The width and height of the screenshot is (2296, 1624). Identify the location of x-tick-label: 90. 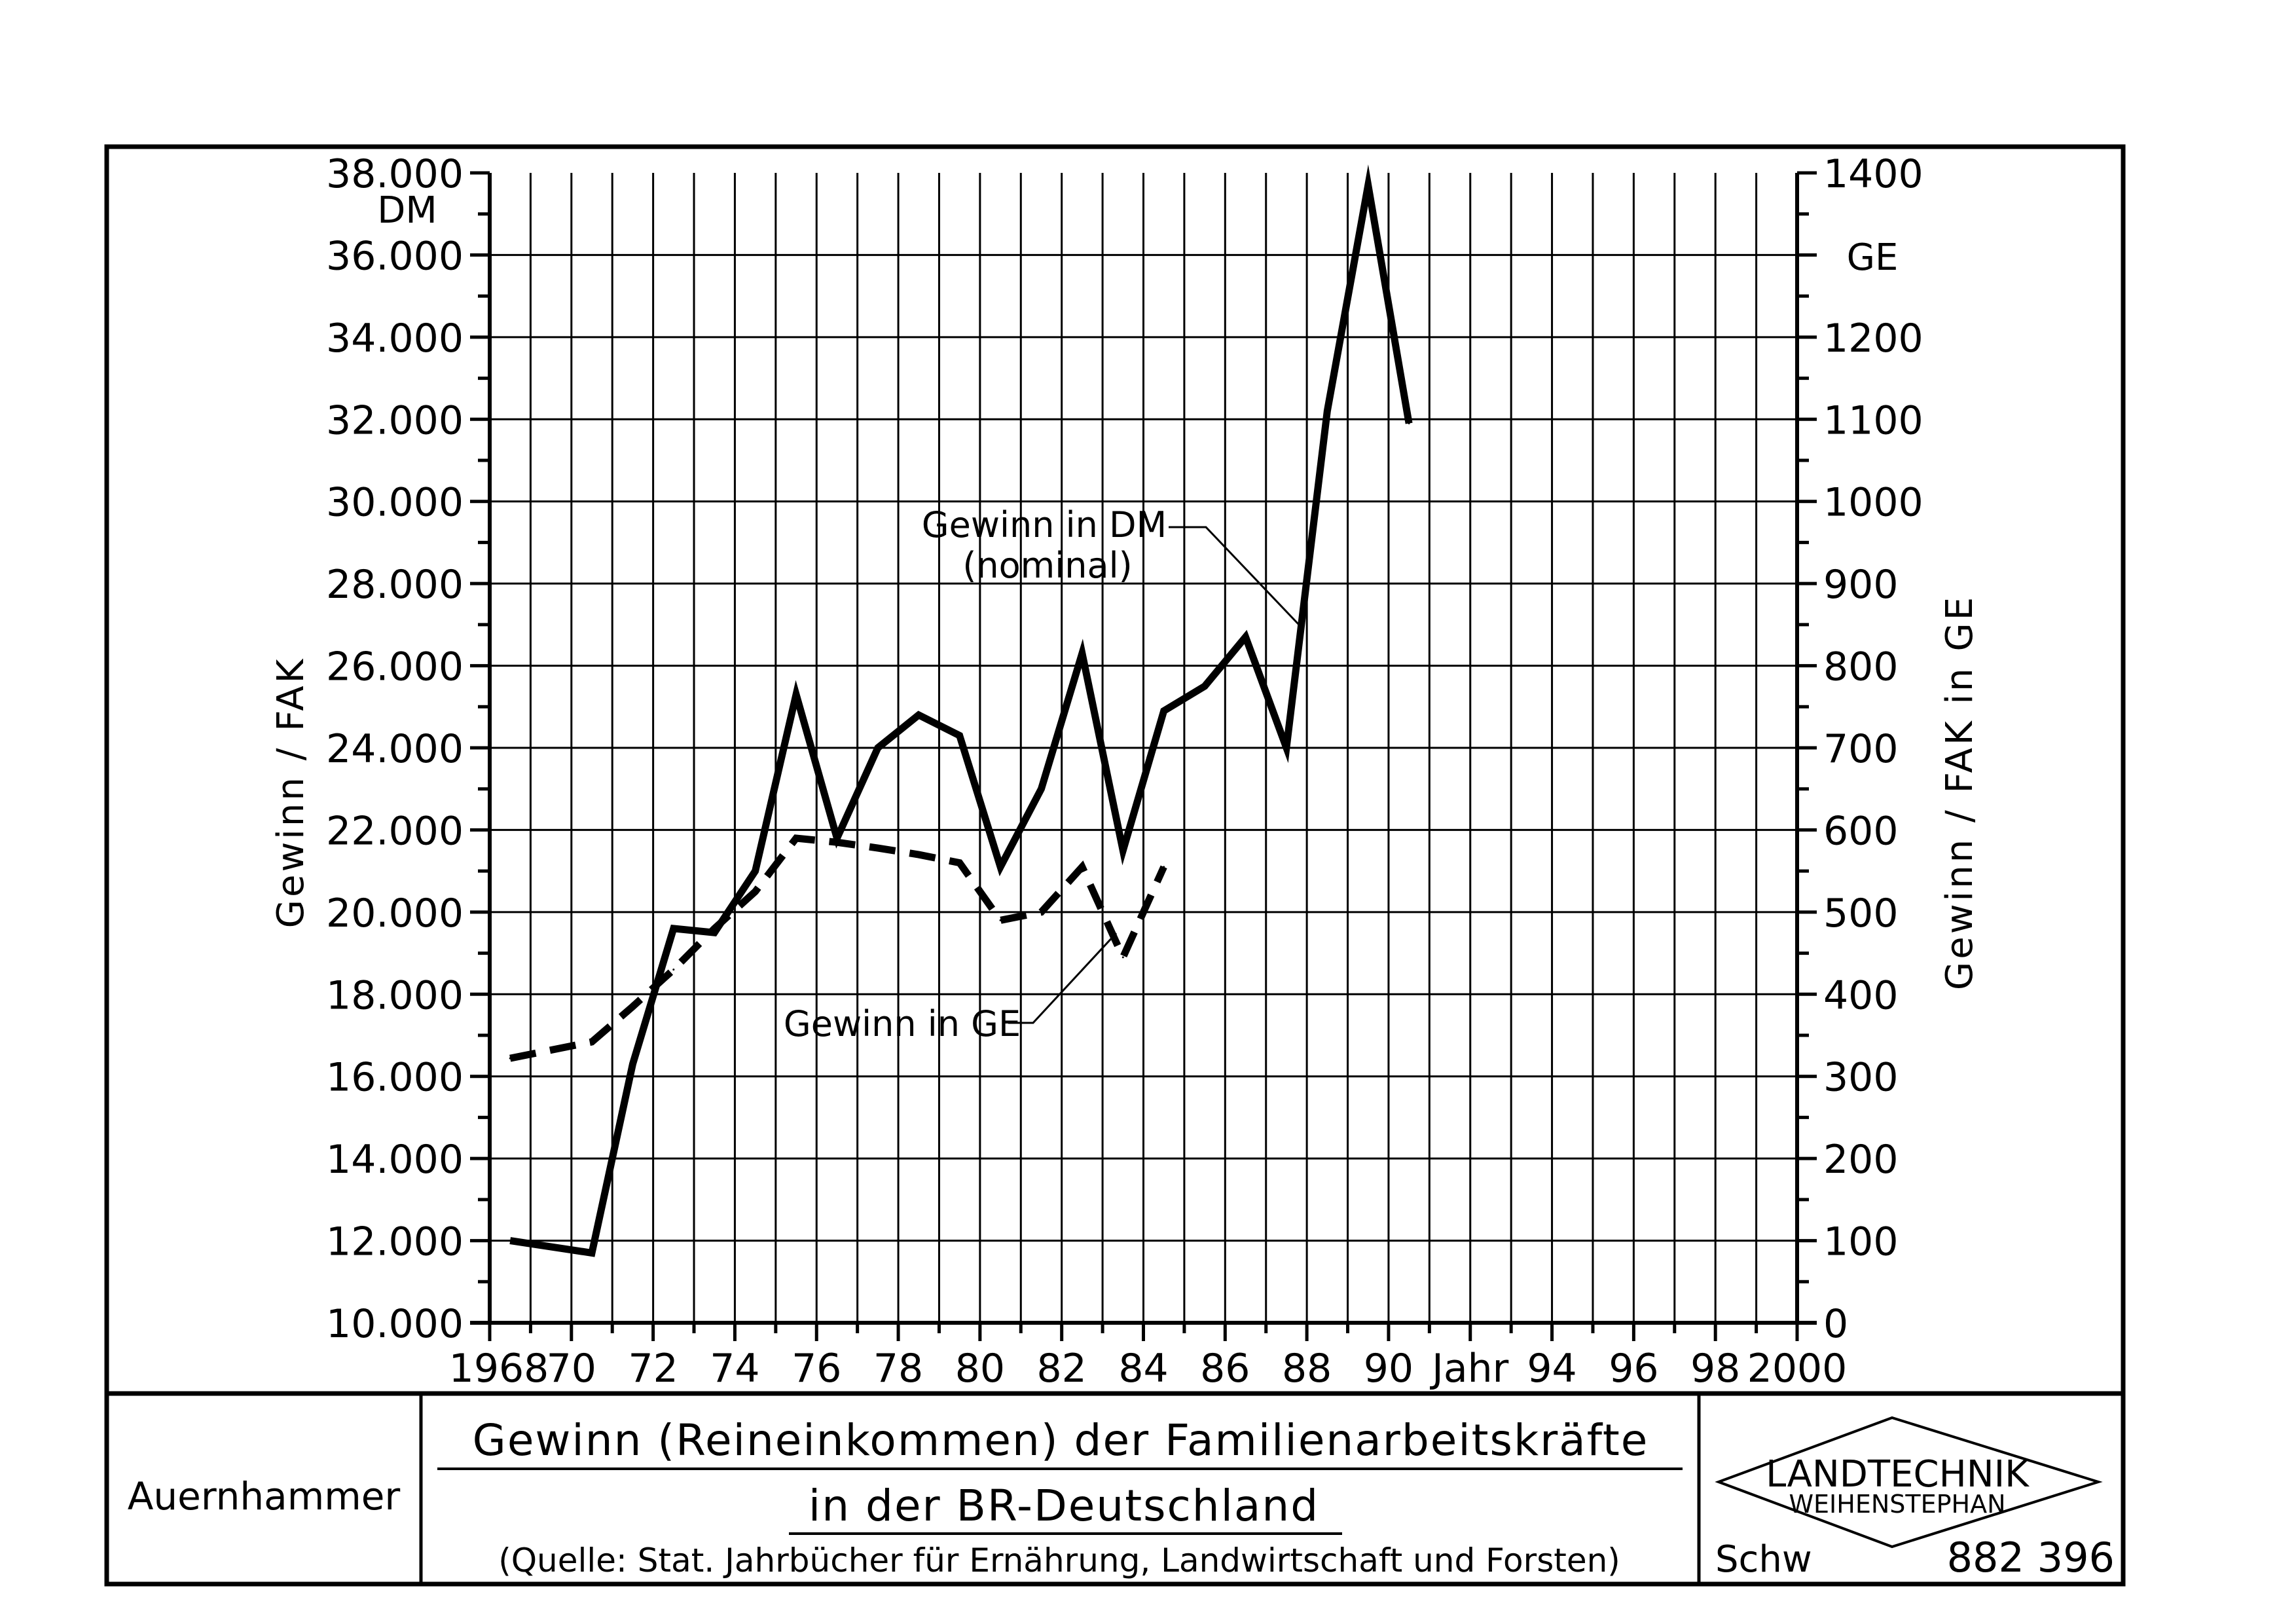
(1388, 1369).